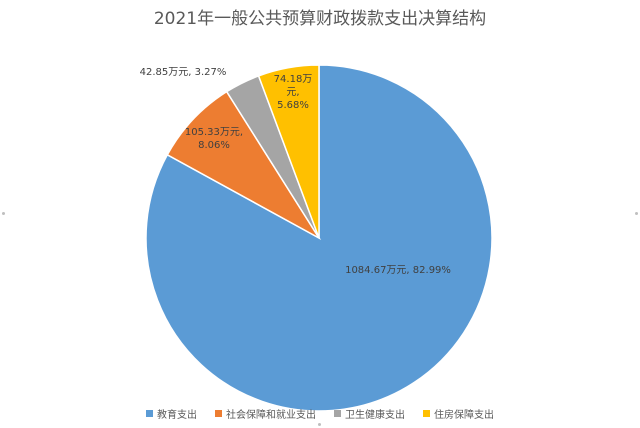 The width and height of the screenshot is (640, 428). Describe the element at coordinates (214, 132) in the screenshot. I see `slice-label-value: 105.33万元,` at that location.